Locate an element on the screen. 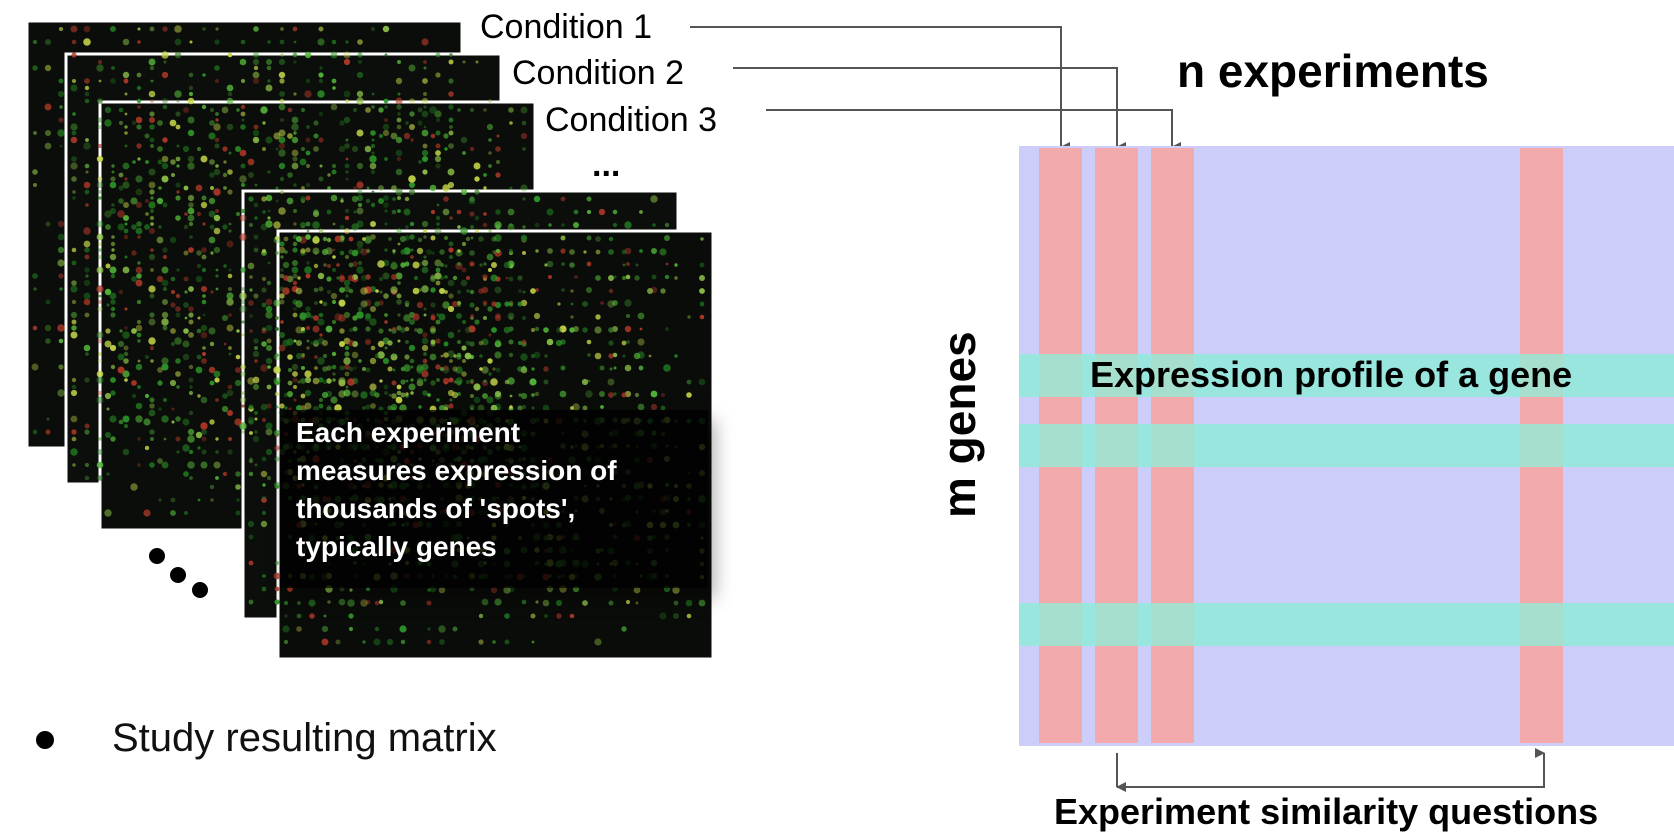  condition-label-2: Condition 2 is located at coordinates (598, 73).